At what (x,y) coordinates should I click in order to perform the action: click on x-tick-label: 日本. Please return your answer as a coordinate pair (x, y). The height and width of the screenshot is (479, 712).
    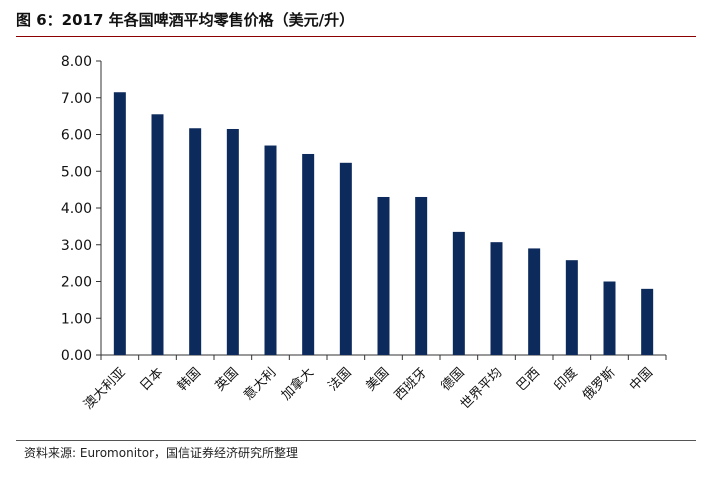
    Looking at the image, I should click on (151, 379).